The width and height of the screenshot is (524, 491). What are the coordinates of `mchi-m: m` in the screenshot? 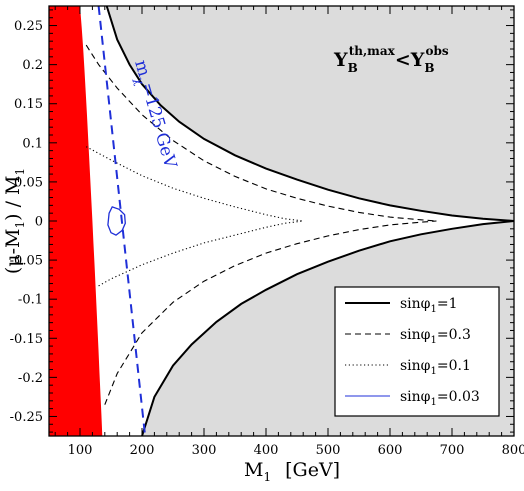 It's located at (142, 68).